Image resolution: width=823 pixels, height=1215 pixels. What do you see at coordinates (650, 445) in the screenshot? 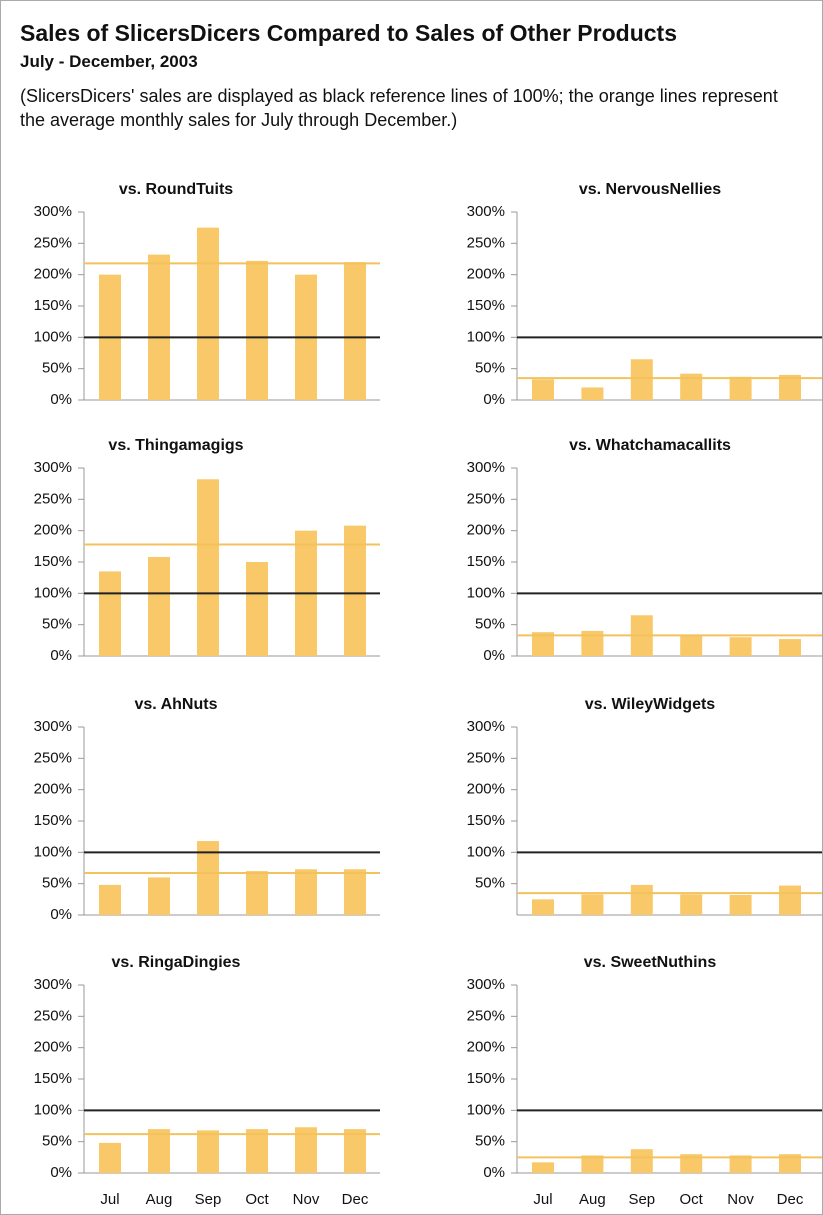
I see `chart-title: vs. Whatchamacallits` at bounding box center [650, 445].